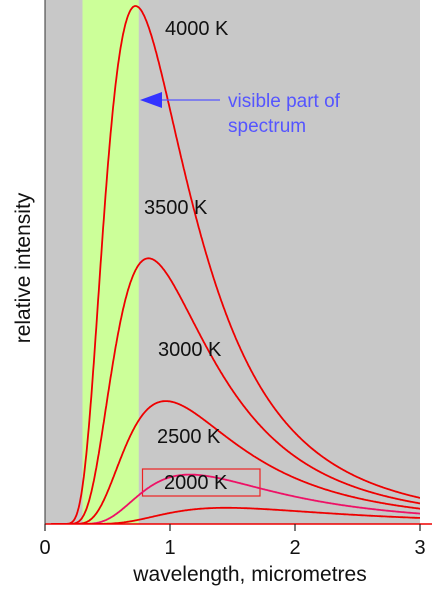  Describe the element at coordinates (249, 574) in the screenshot. I see `x-axis-title: wavelength, micrometres` at that location.